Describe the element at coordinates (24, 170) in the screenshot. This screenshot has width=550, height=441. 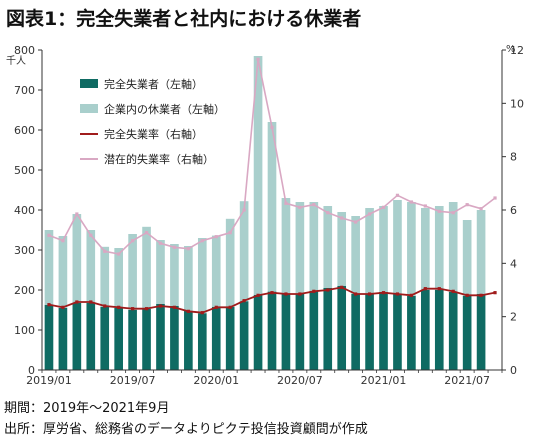
I see `left-tick-label: 500` at that location.